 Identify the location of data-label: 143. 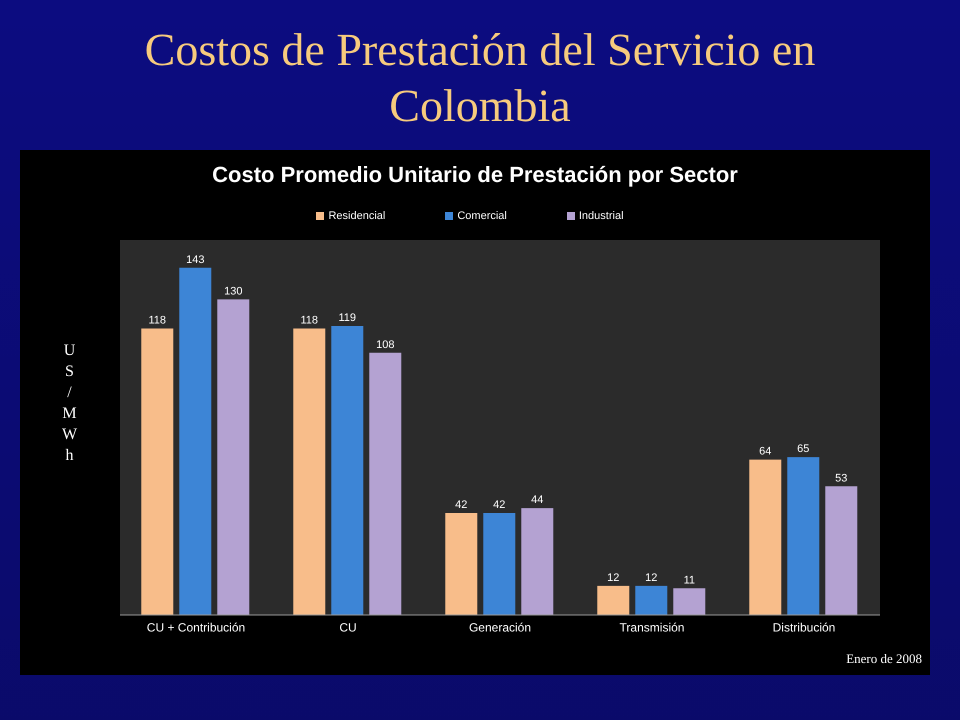
(195, 260).